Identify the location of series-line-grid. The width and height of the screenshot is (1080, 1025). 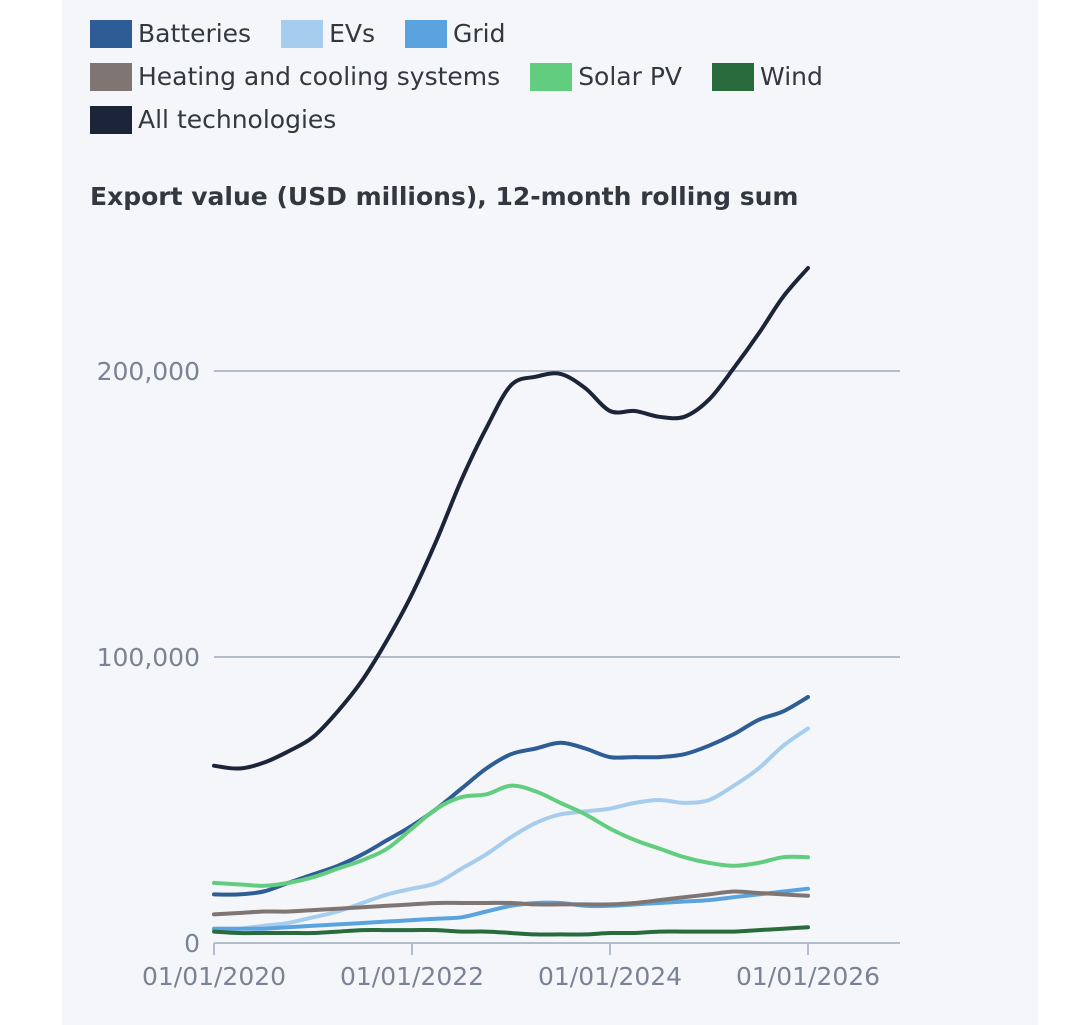
(511, 908).